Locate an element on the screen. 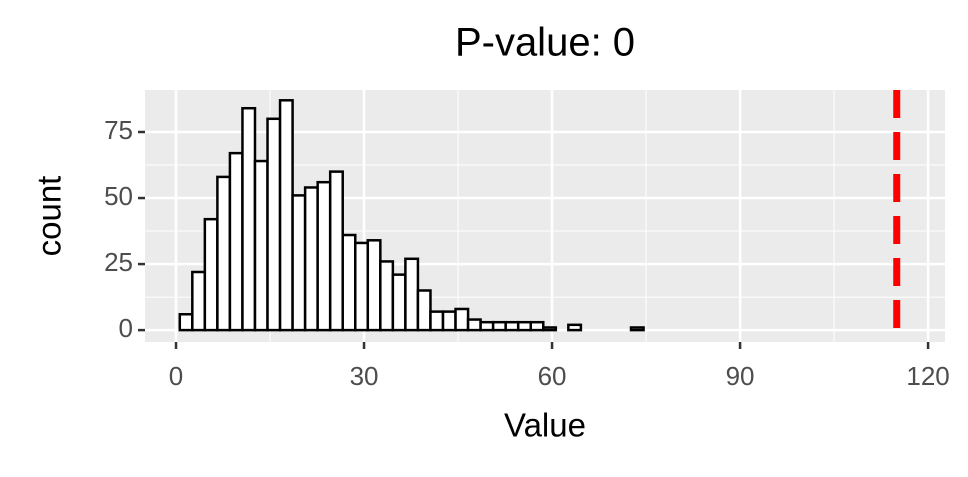 This screenshot has height=477, width=968. y-tick-label: 0 is located at coordinates (126, 328).